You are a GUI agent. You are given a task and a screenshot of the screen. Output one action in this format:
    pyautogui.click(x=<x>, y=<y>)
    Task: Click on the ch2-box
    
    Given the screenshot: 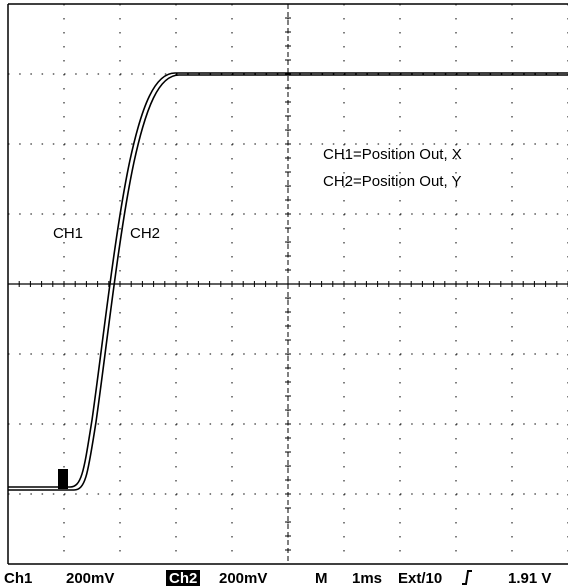 What is the action you would take?
    pyautogui.click(x=183, y=578)
    